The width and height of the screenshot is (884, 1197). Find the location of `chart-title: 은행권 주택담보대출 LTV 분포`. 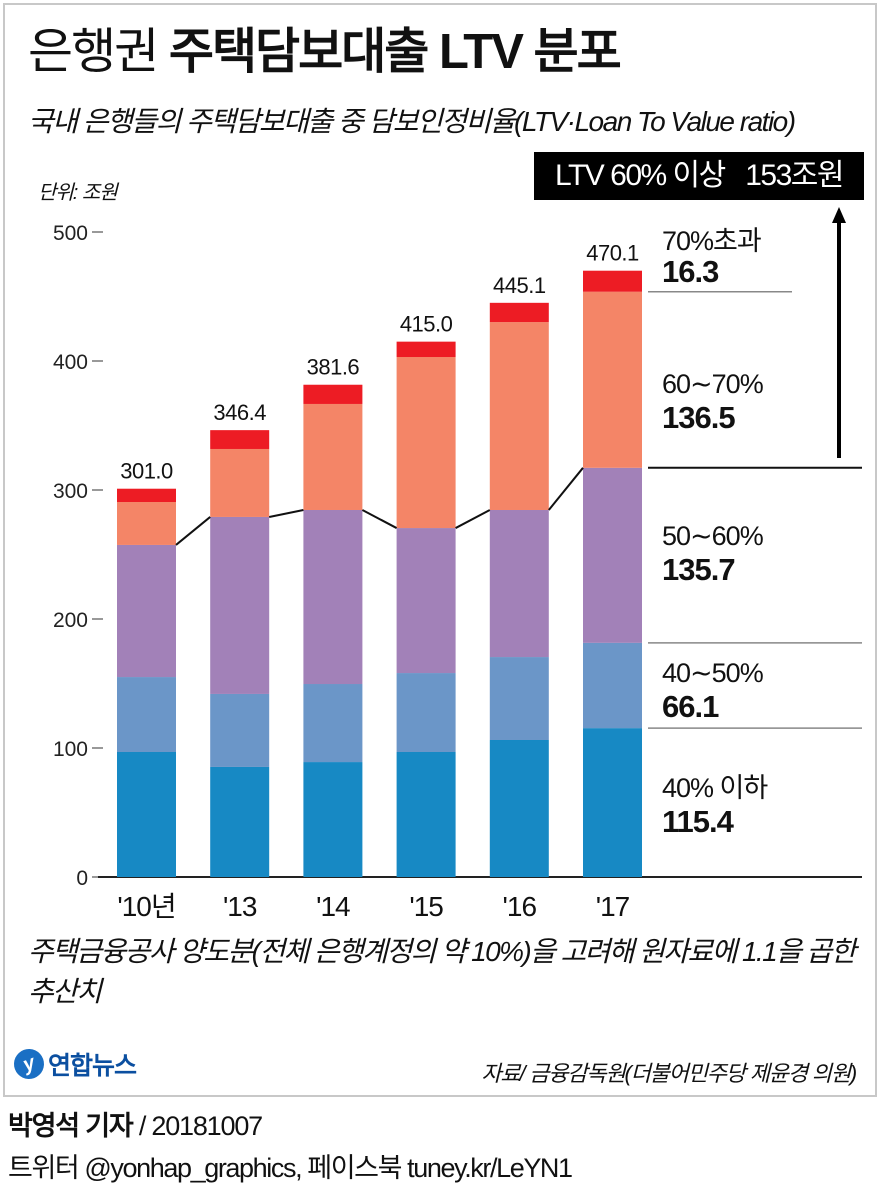

chart-title: 은행권 주택담보대출 LTV 분포 is located at coordinates (325, 52).